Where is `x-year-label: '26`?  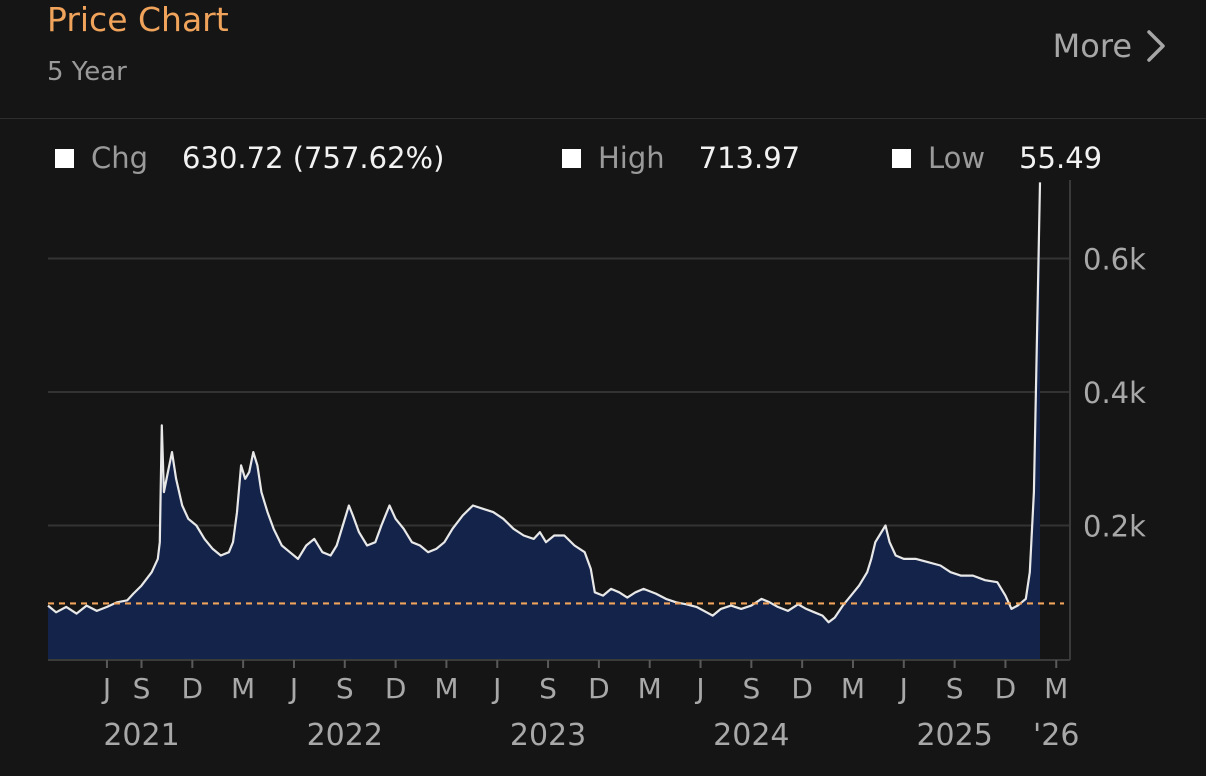
x-year-label: '26 is located at coordinates (1056, 735).